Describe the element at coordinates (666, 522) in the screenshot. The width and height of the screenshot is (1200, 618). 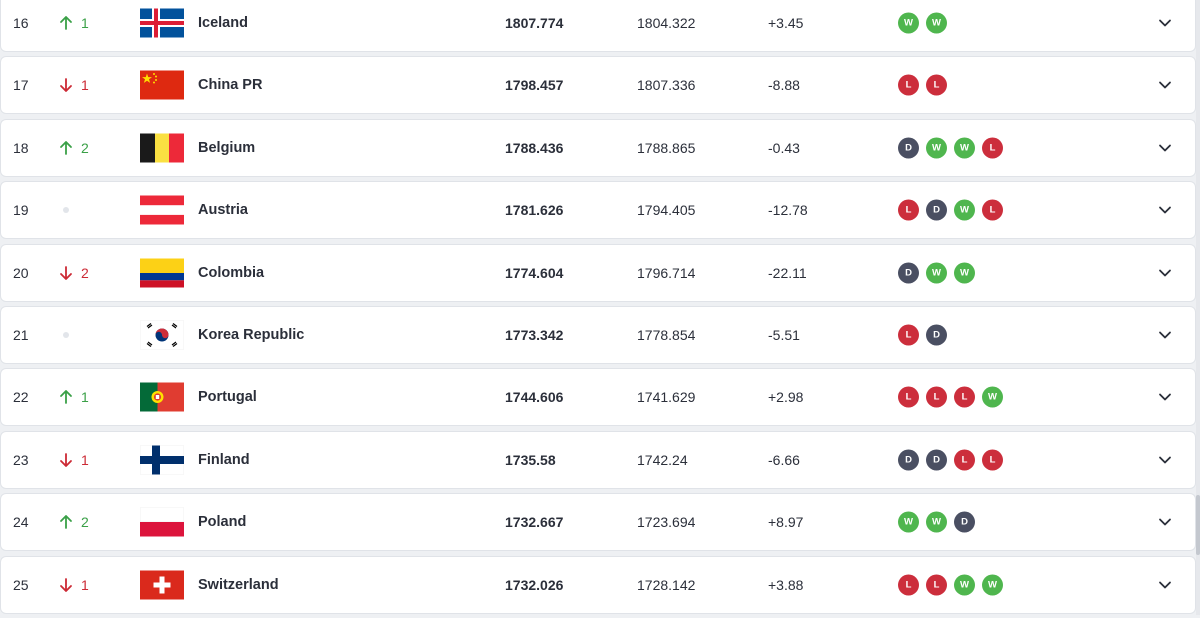
I see `previous-points: 1723.694` at that location.